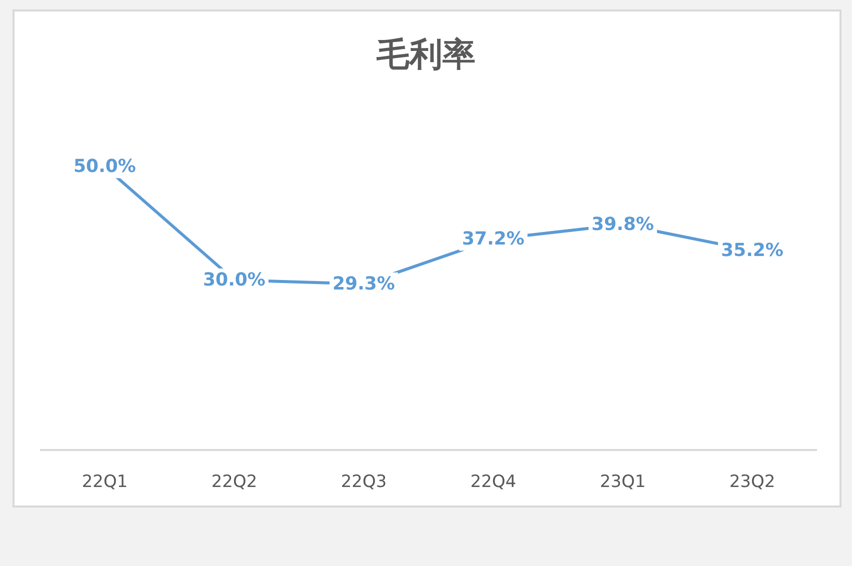 The width and height of the screenshot is (852, 566). What do you see at coordinates (623, 482) in the screenshot?
I see `x-tick-label: 23Q1` at bounding box center [623, 482].